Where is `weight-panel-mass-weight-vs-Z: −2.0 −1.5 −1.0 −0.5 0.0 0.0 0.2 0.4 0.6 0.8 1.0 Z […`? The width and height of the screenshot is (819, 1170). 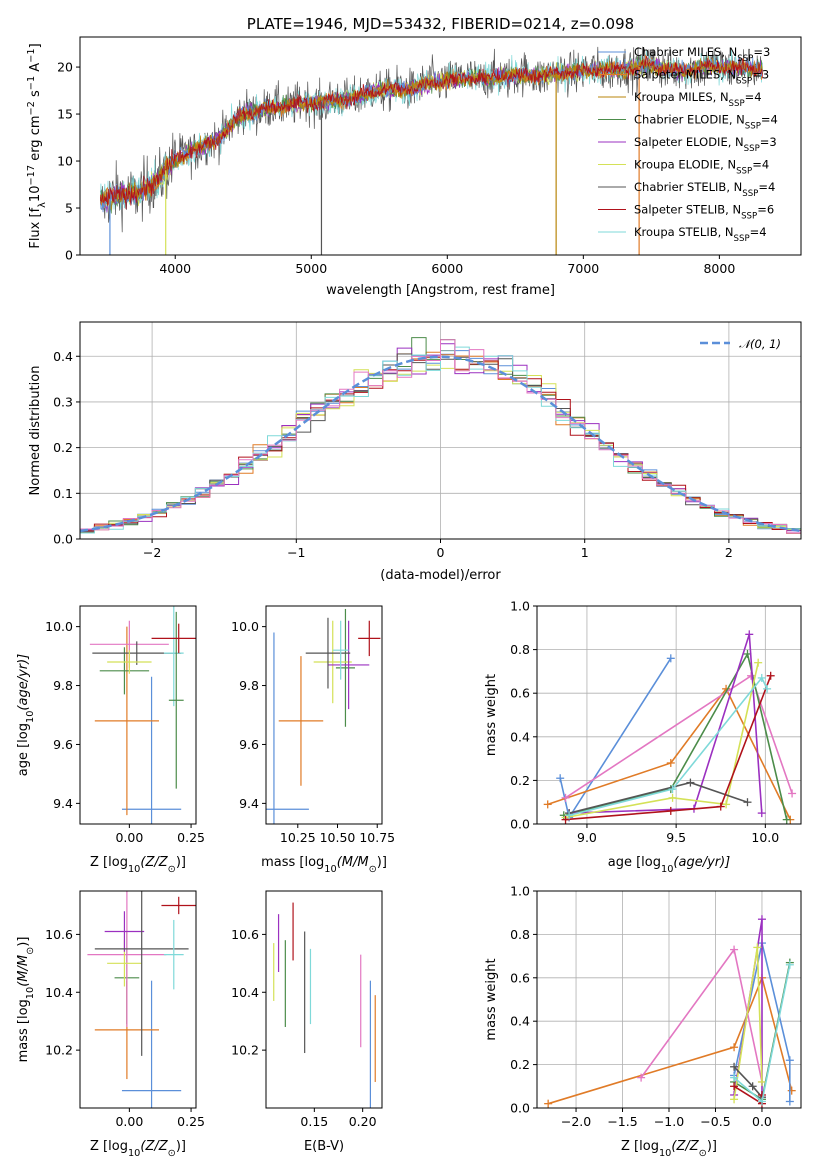
weight-panel-mass-weight-vs-Z: −2.0 −1.5 −1.0 −0.5 0.0 0.0 0.2 0.4 0.6 0.8 1.0 Z [… is located at coordinates (643, 1021).